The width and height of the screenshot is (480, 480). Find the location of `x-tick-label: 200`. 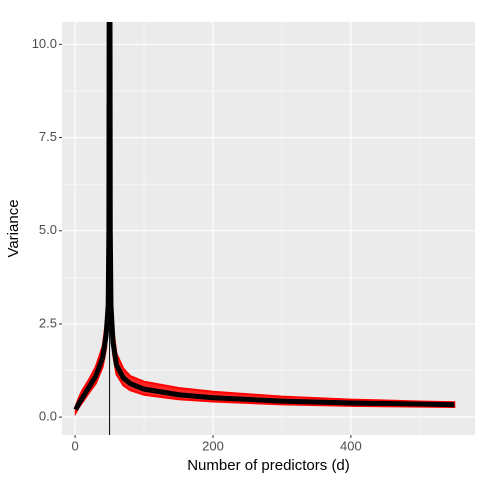

x-tick-label: 200 is located at coordinates (213, 445).